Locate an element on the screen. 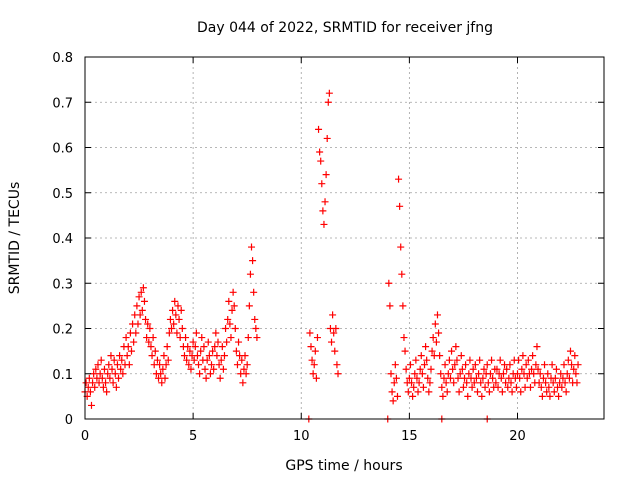  x-tick-label: 10 is located at coordinates (301, 436).